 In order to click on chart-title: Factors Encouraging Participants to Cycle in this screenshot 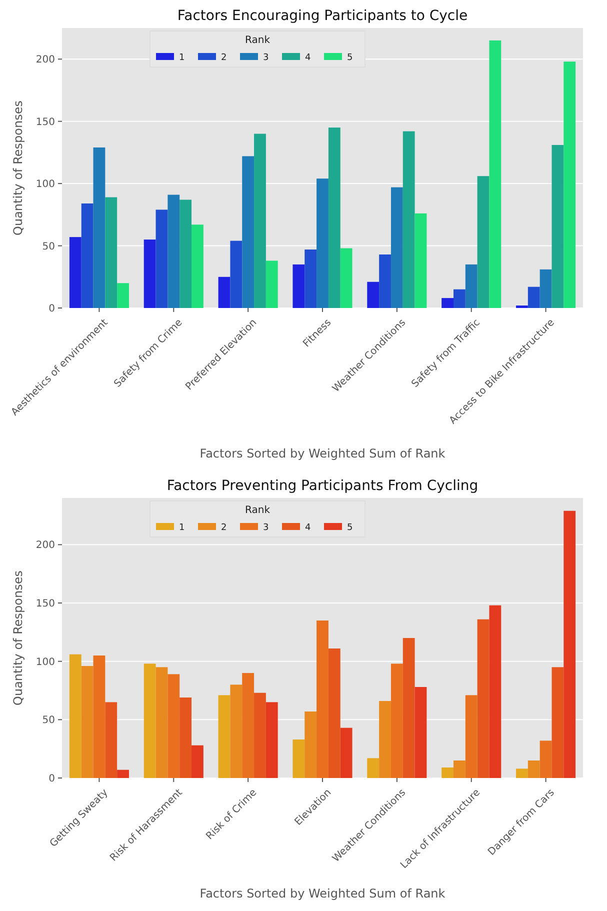, I will do `click(322, 16)`.